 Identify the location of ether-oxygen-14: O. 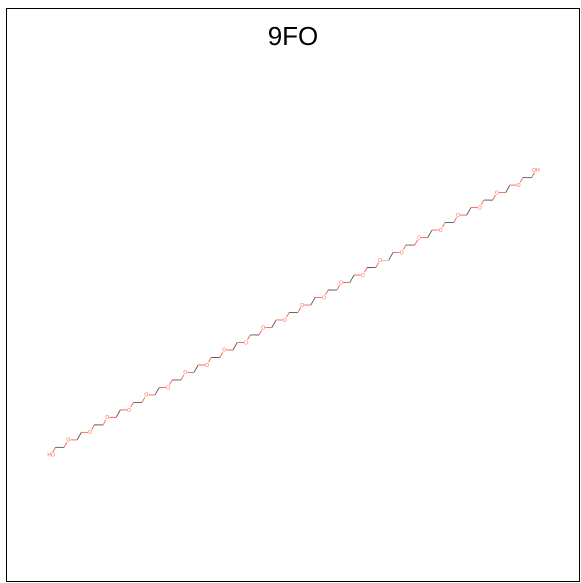
(341, 283).